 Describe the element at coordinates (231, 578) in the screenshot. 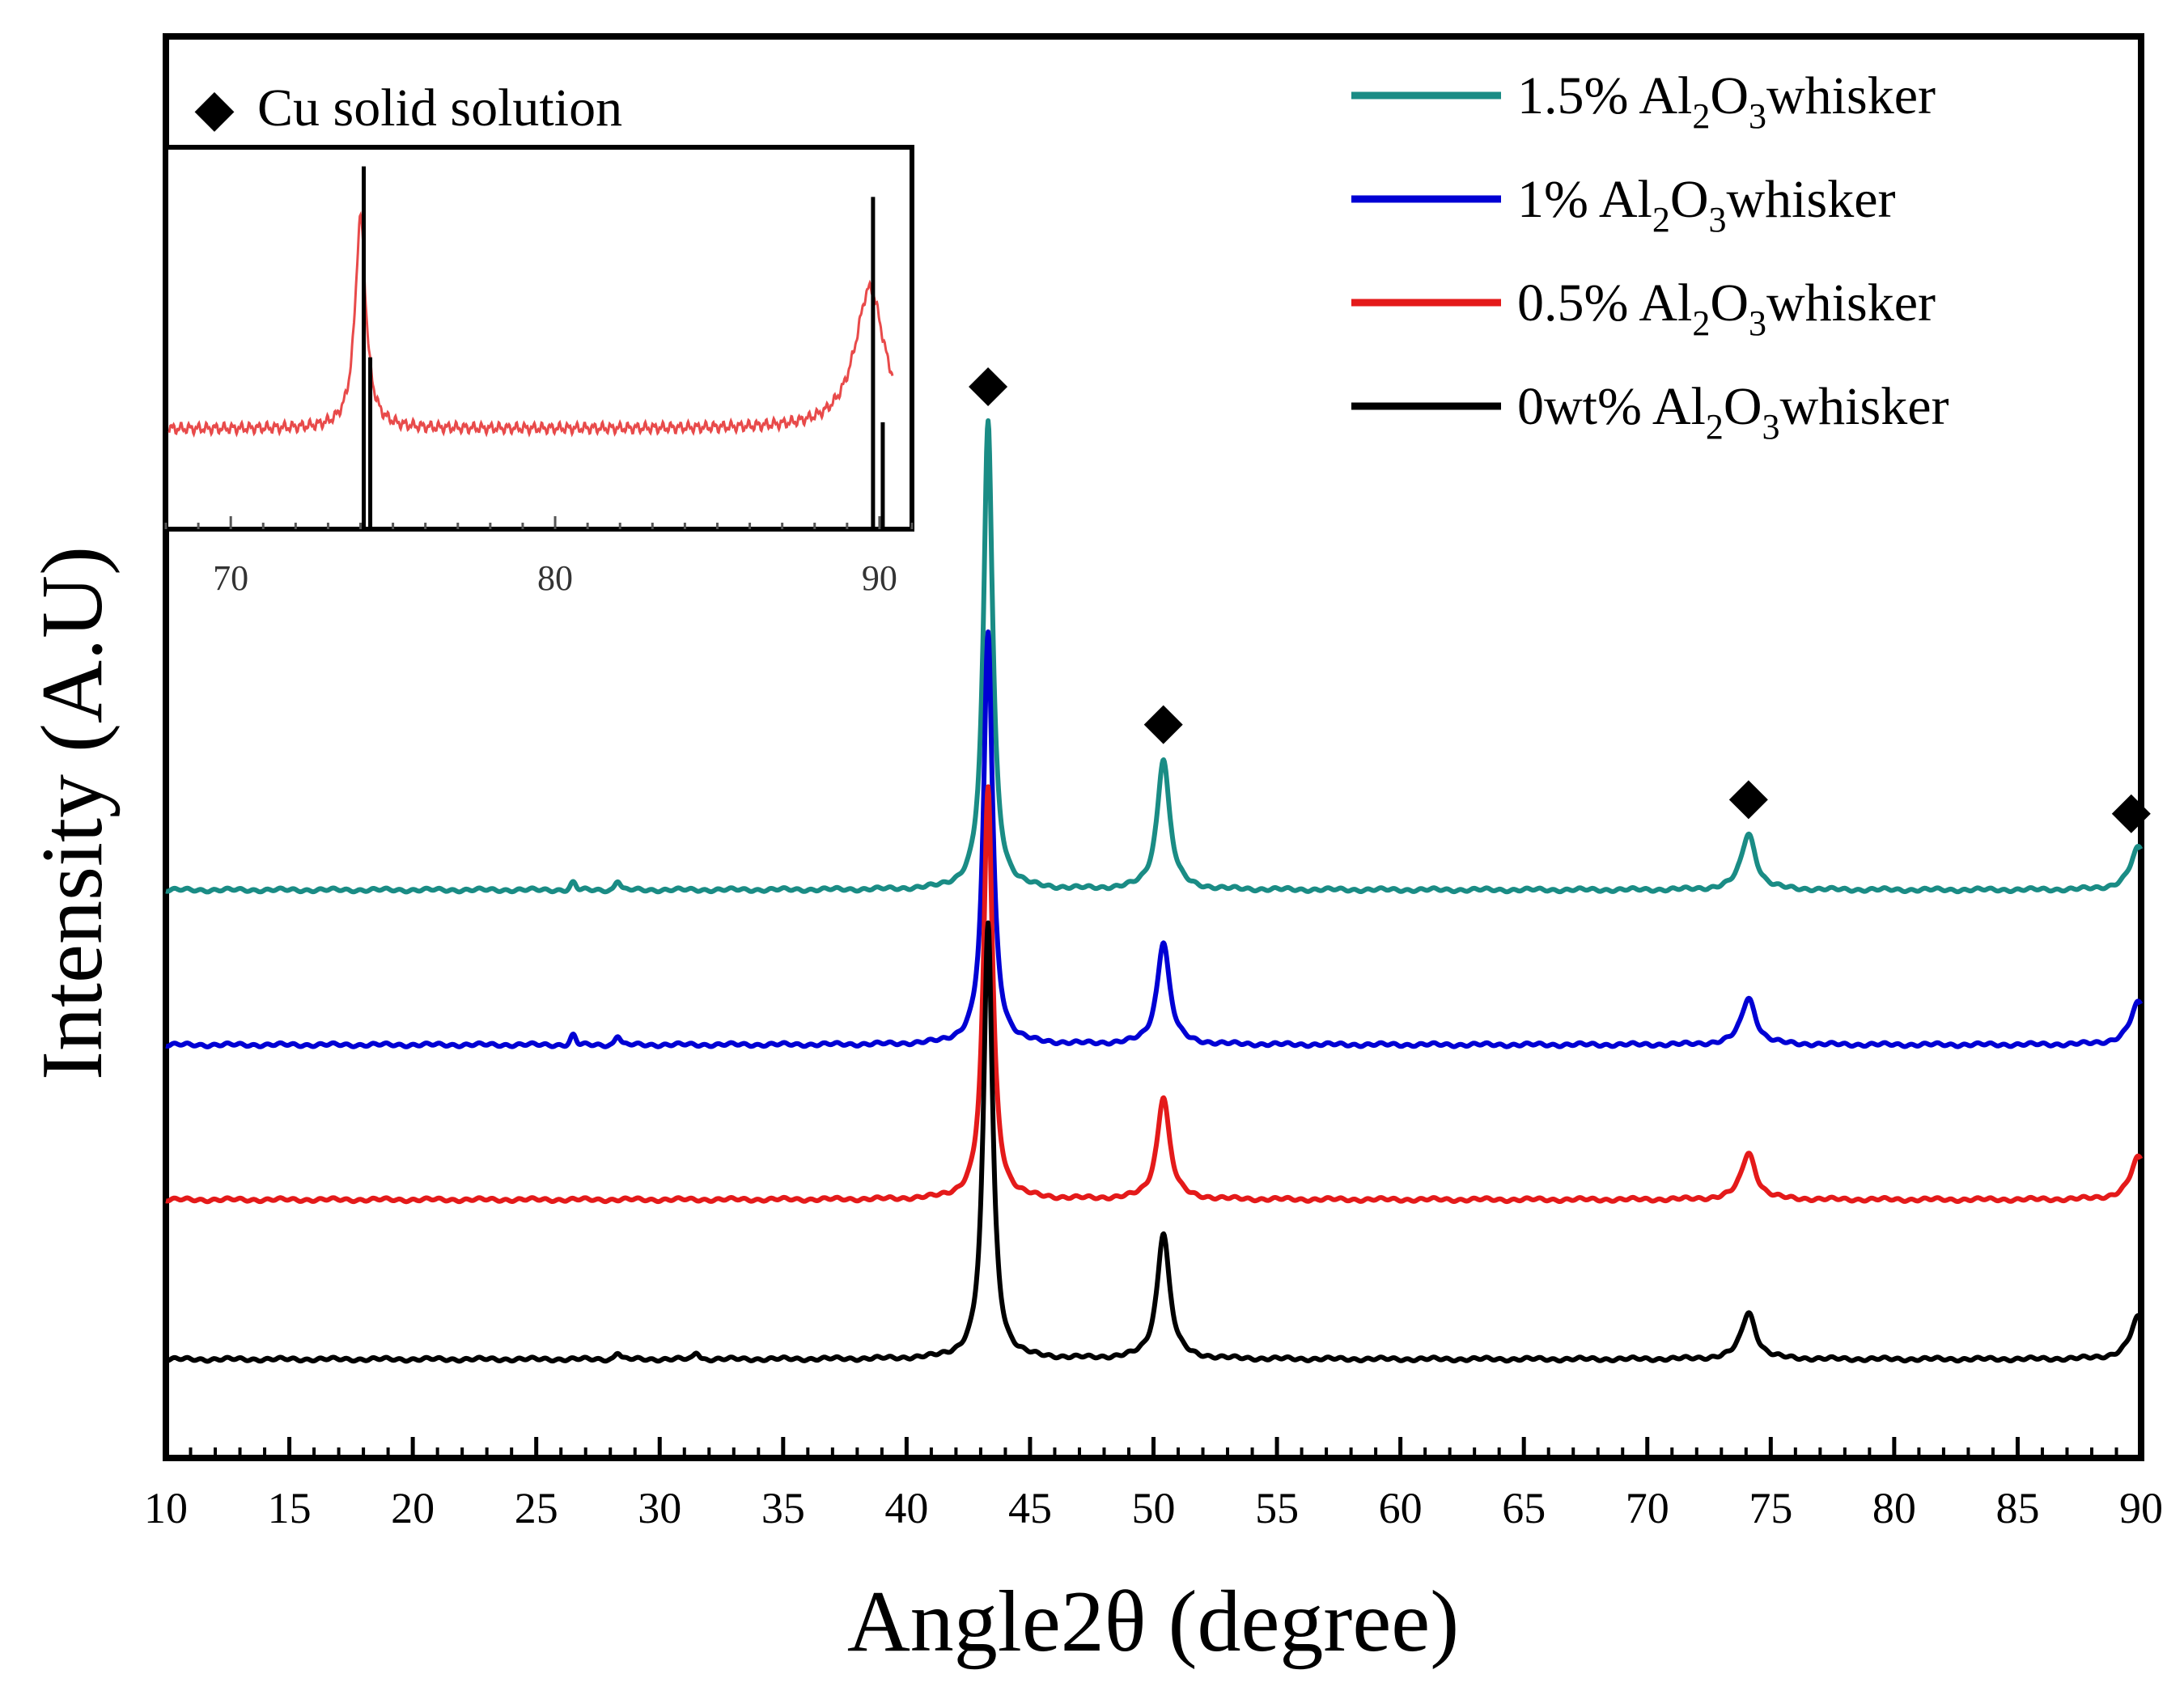

I see `inset-tick-label: 70` at that location.